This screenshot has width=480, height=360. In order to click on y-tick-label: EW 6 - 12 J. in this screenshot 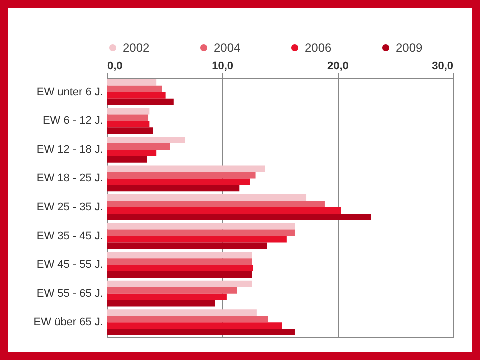, I will do `click(73, 121)`.